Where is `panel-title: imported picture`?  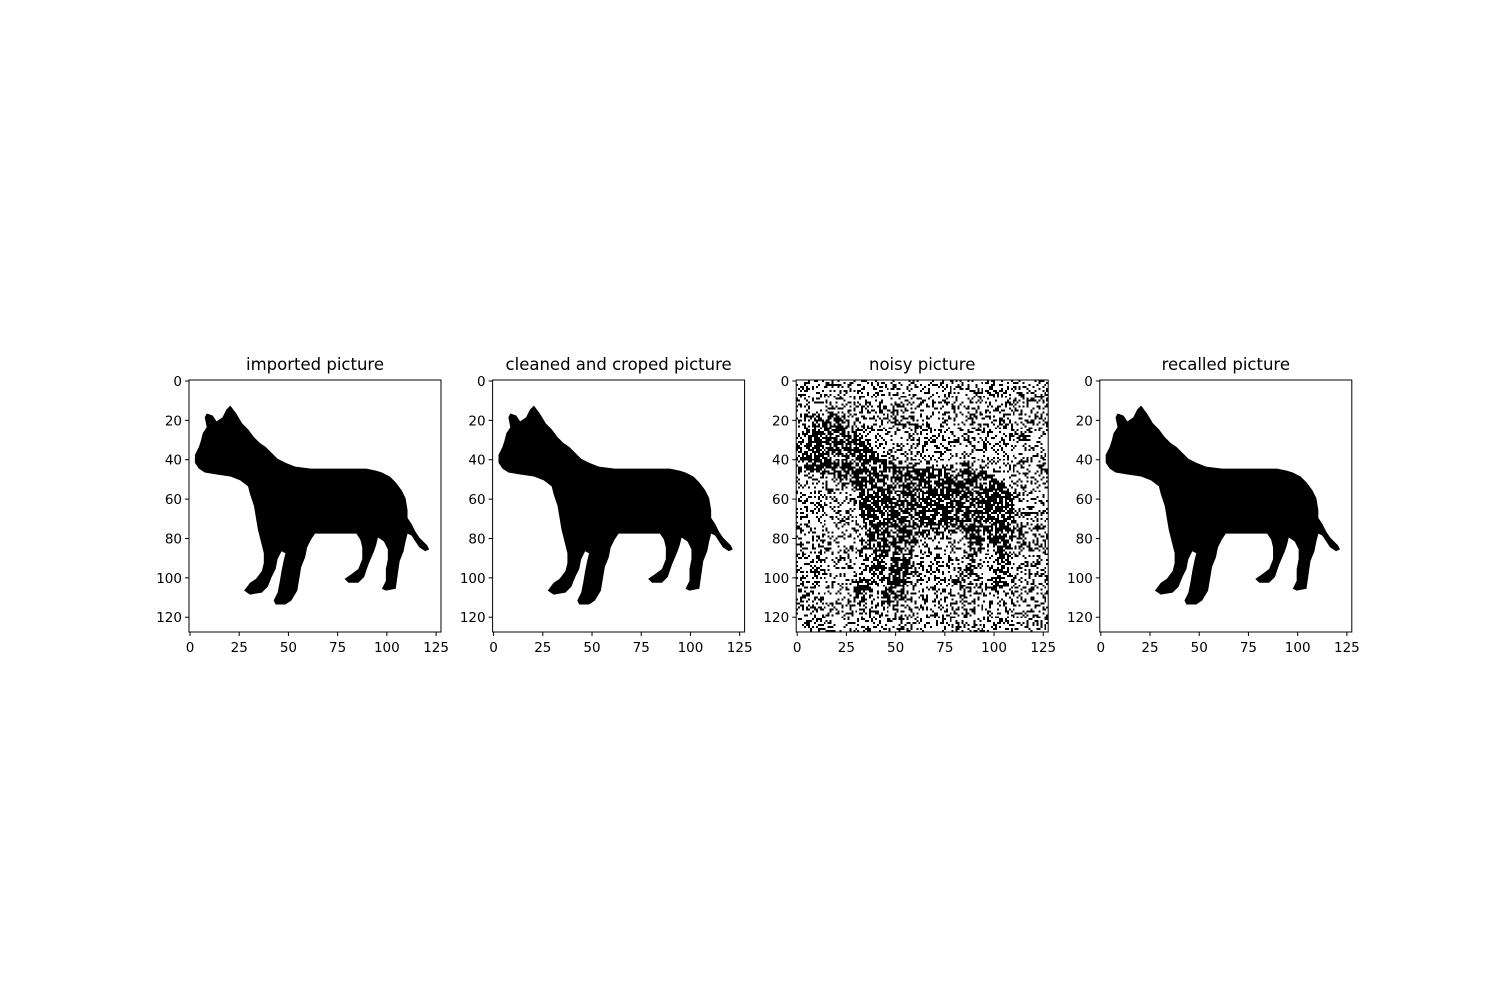 panel-title: imported picture is located at coordinates (315, 364).